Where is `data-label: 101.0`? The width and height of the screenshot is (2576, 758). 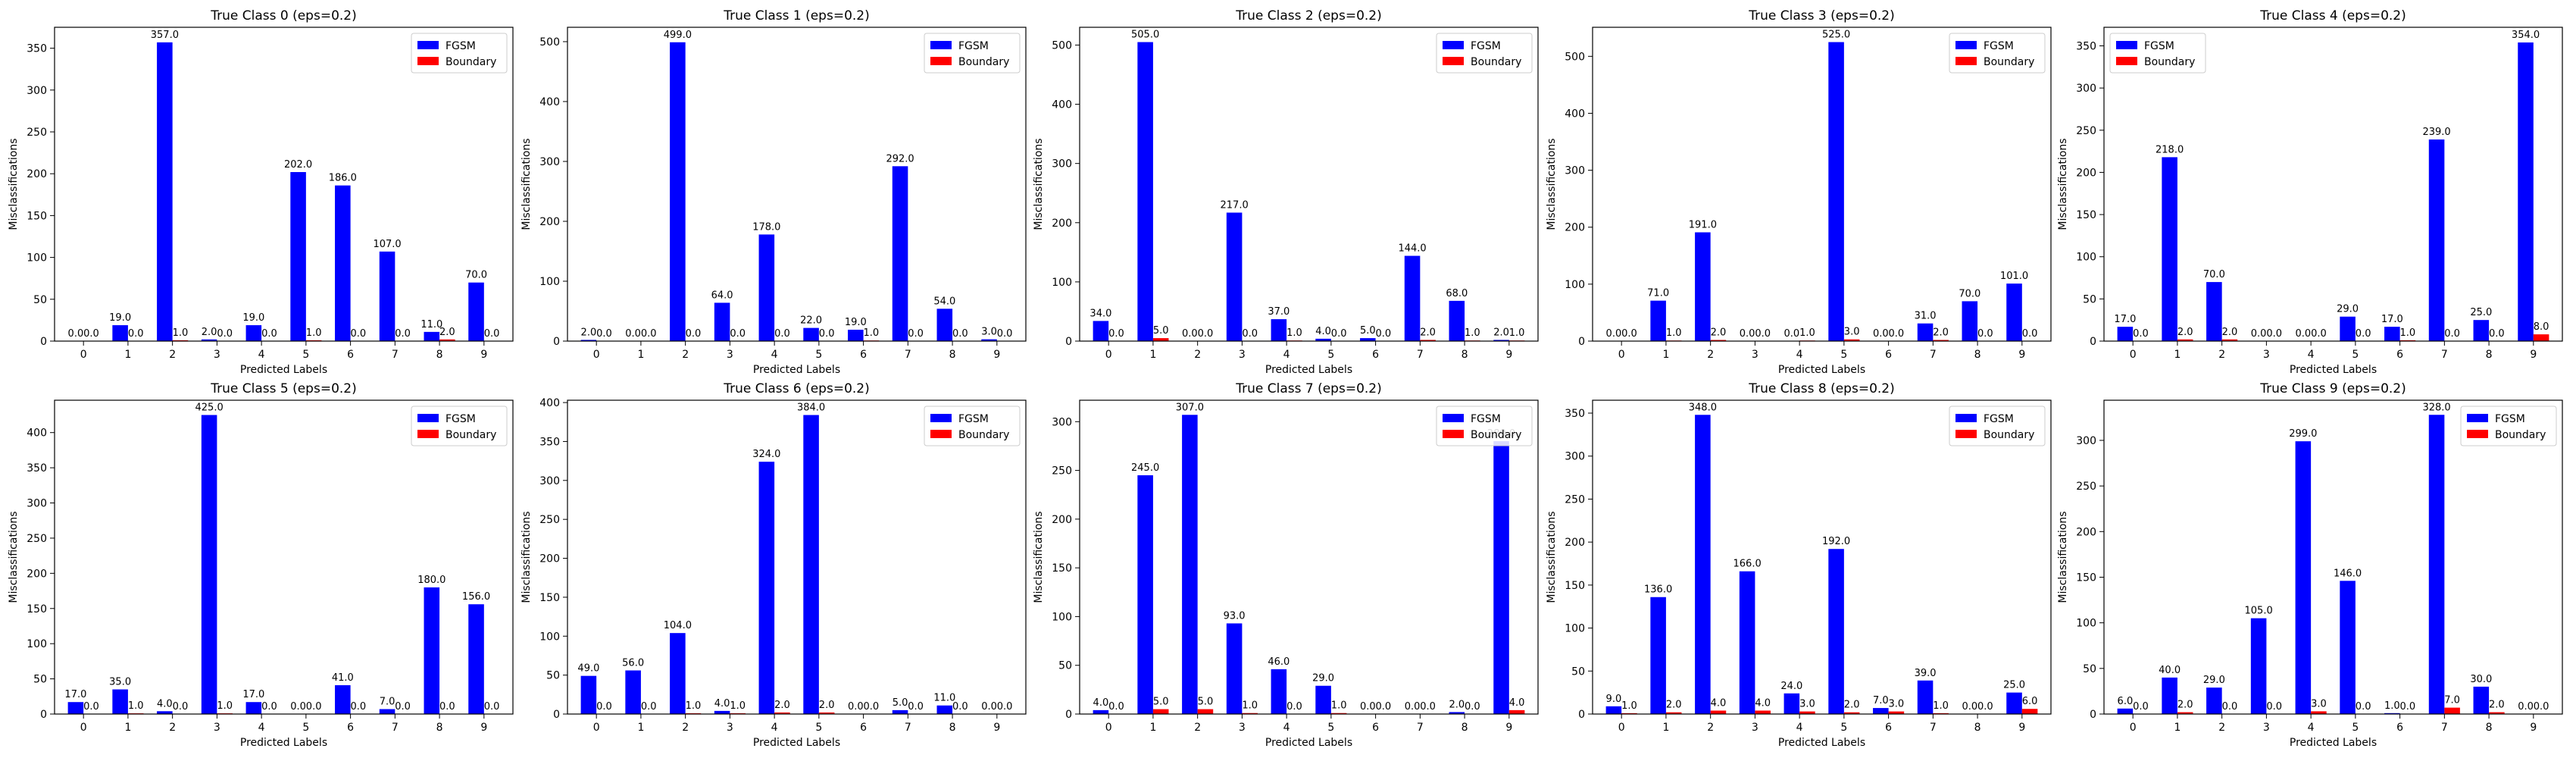 data-label: 101.0 is located at coordinates (2014, 276).